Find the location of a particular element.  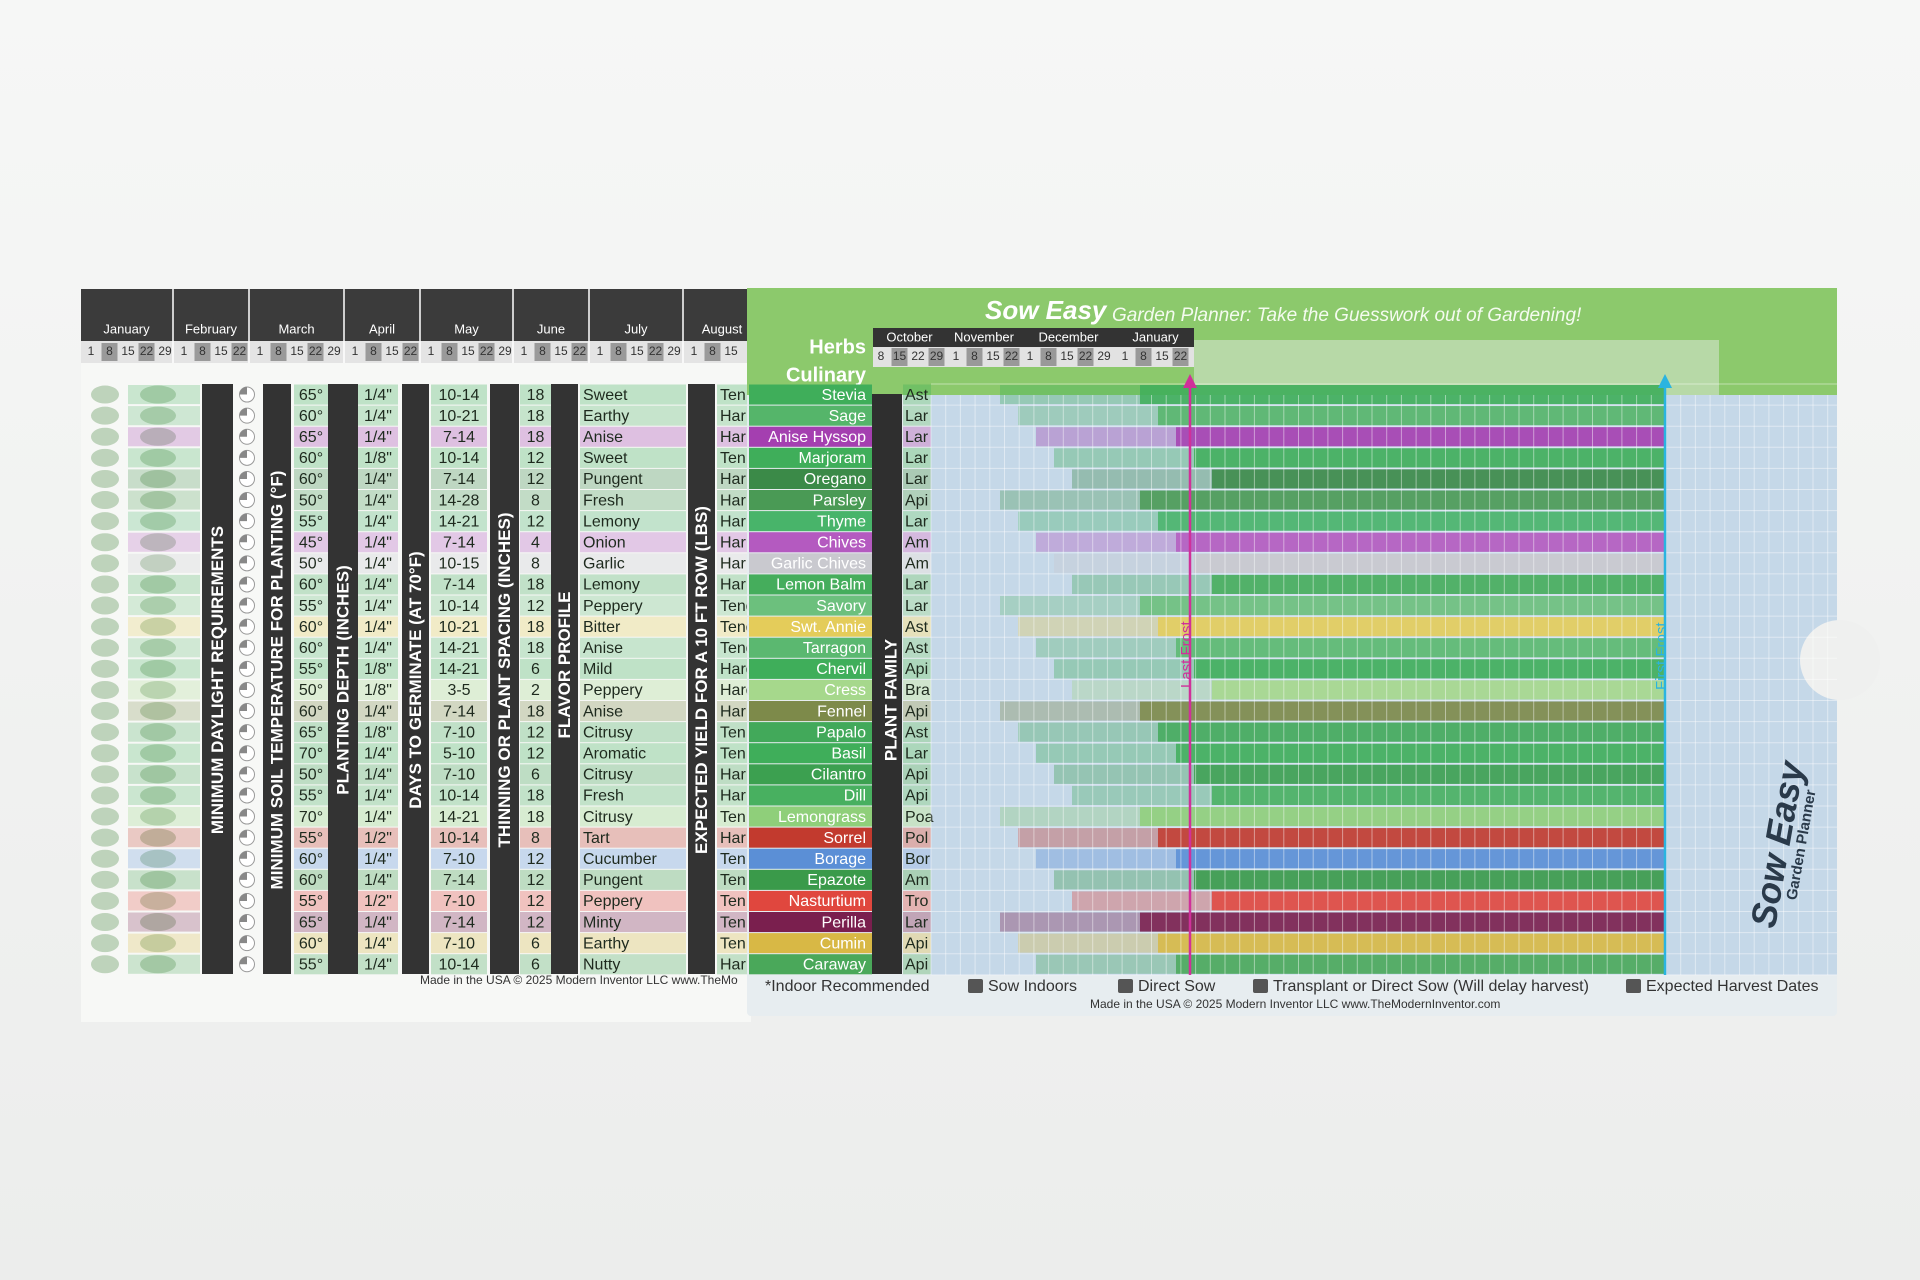

cell-spacing: 6 is located at coordinates (535, 943).